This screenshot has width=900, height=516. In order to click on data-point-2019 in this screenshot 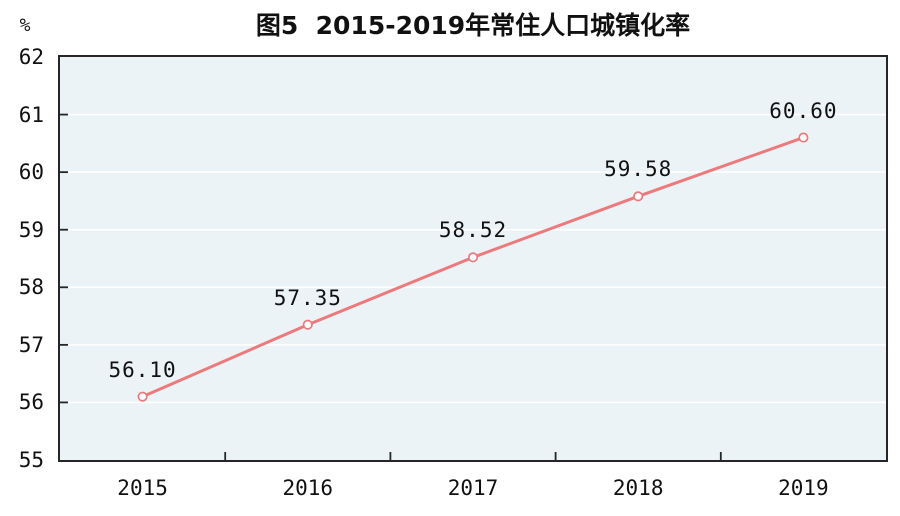, I will do `click(803, 137)`.